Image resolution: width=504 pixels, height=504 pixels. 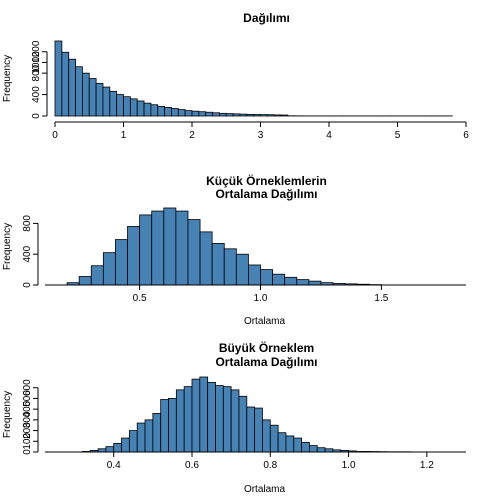 I want to click on x-tick-label: 1, so click(x=124, y=135).